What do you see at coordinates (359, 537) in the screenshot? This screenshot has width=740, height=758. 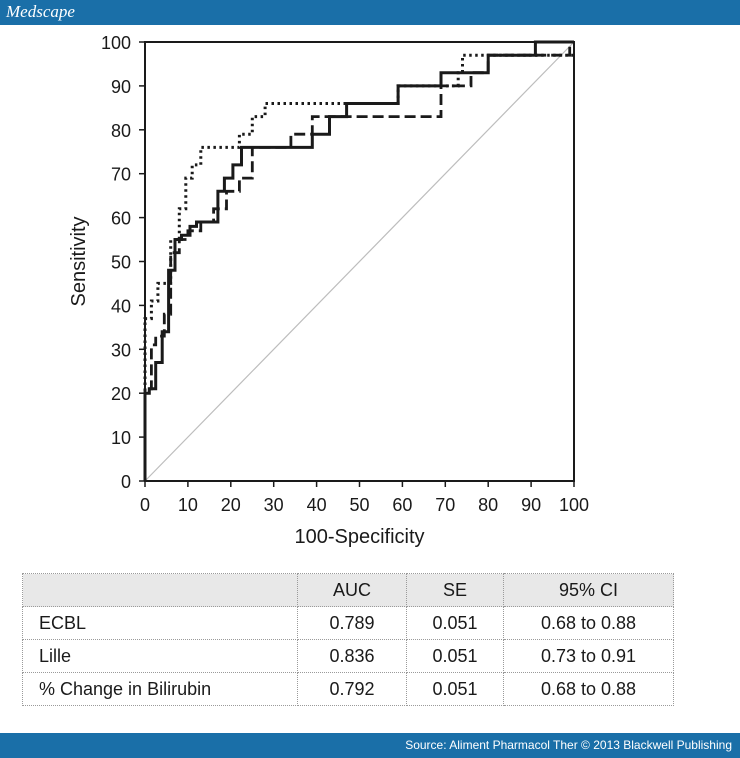 I see `x-axis-label: 100-Specificity` at bounding box center [359, 537].